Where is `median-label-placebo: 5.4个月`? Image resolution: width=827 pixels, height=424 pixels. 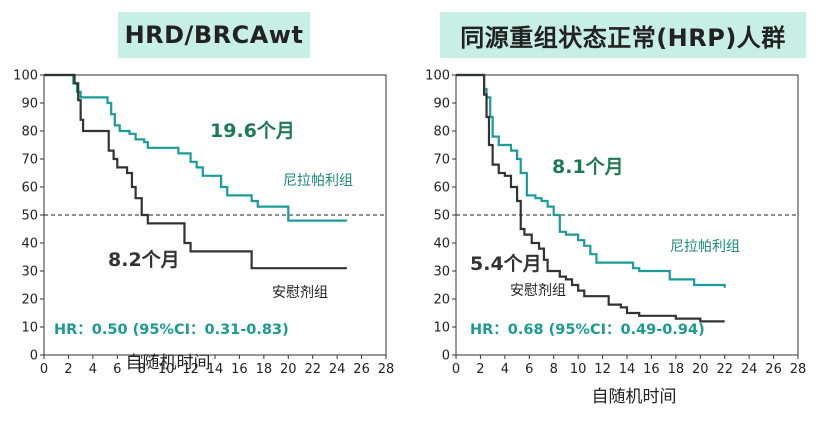
median-label-placebo: 5.4个月 is located at coordinates (506, 264).